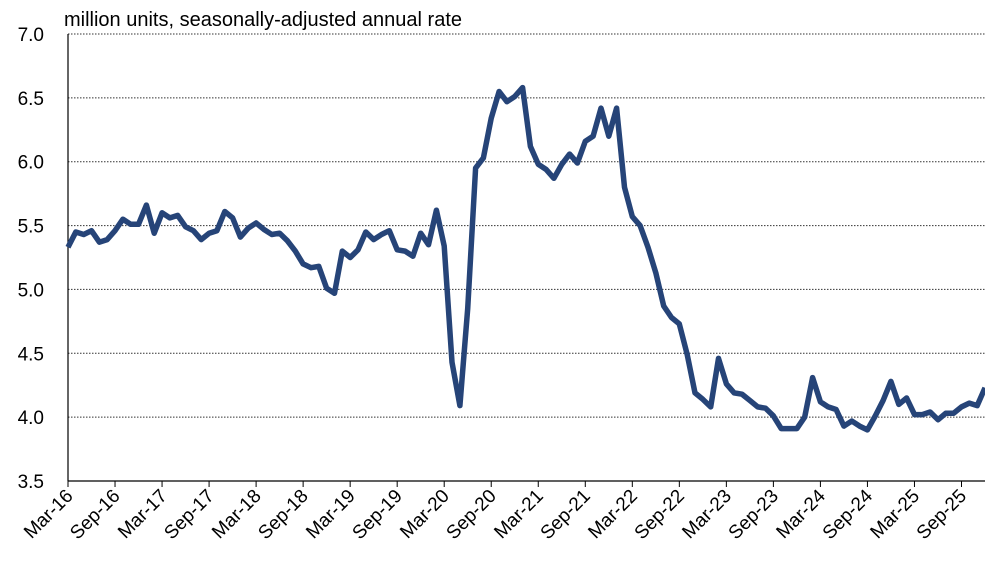 The height and width of the screenshot is (578, 985). I want to click on x-tick-label: Mar-16, so click(48, 514).